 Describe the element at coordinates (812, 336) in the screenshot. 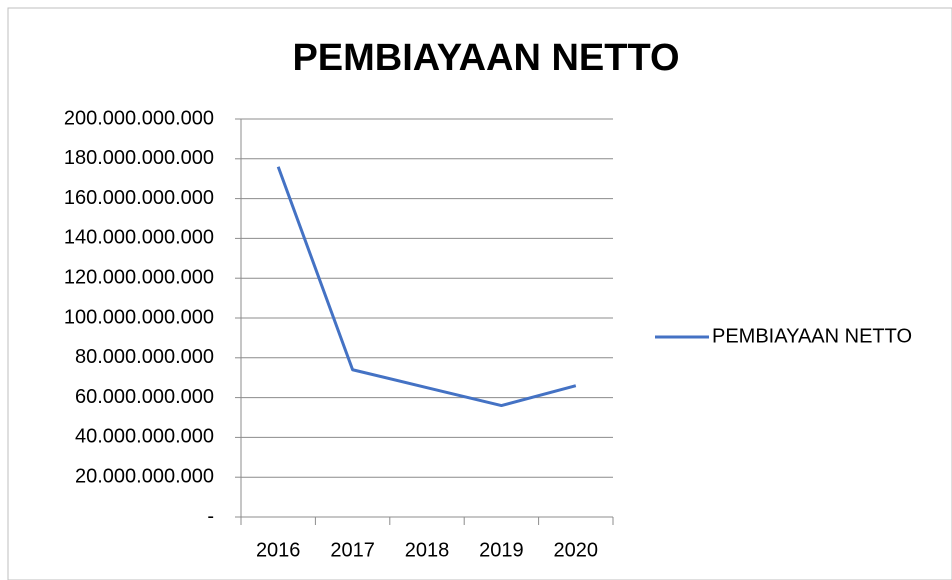

I see `legend-label: PEMBIAYAAN NETTO` at that location.